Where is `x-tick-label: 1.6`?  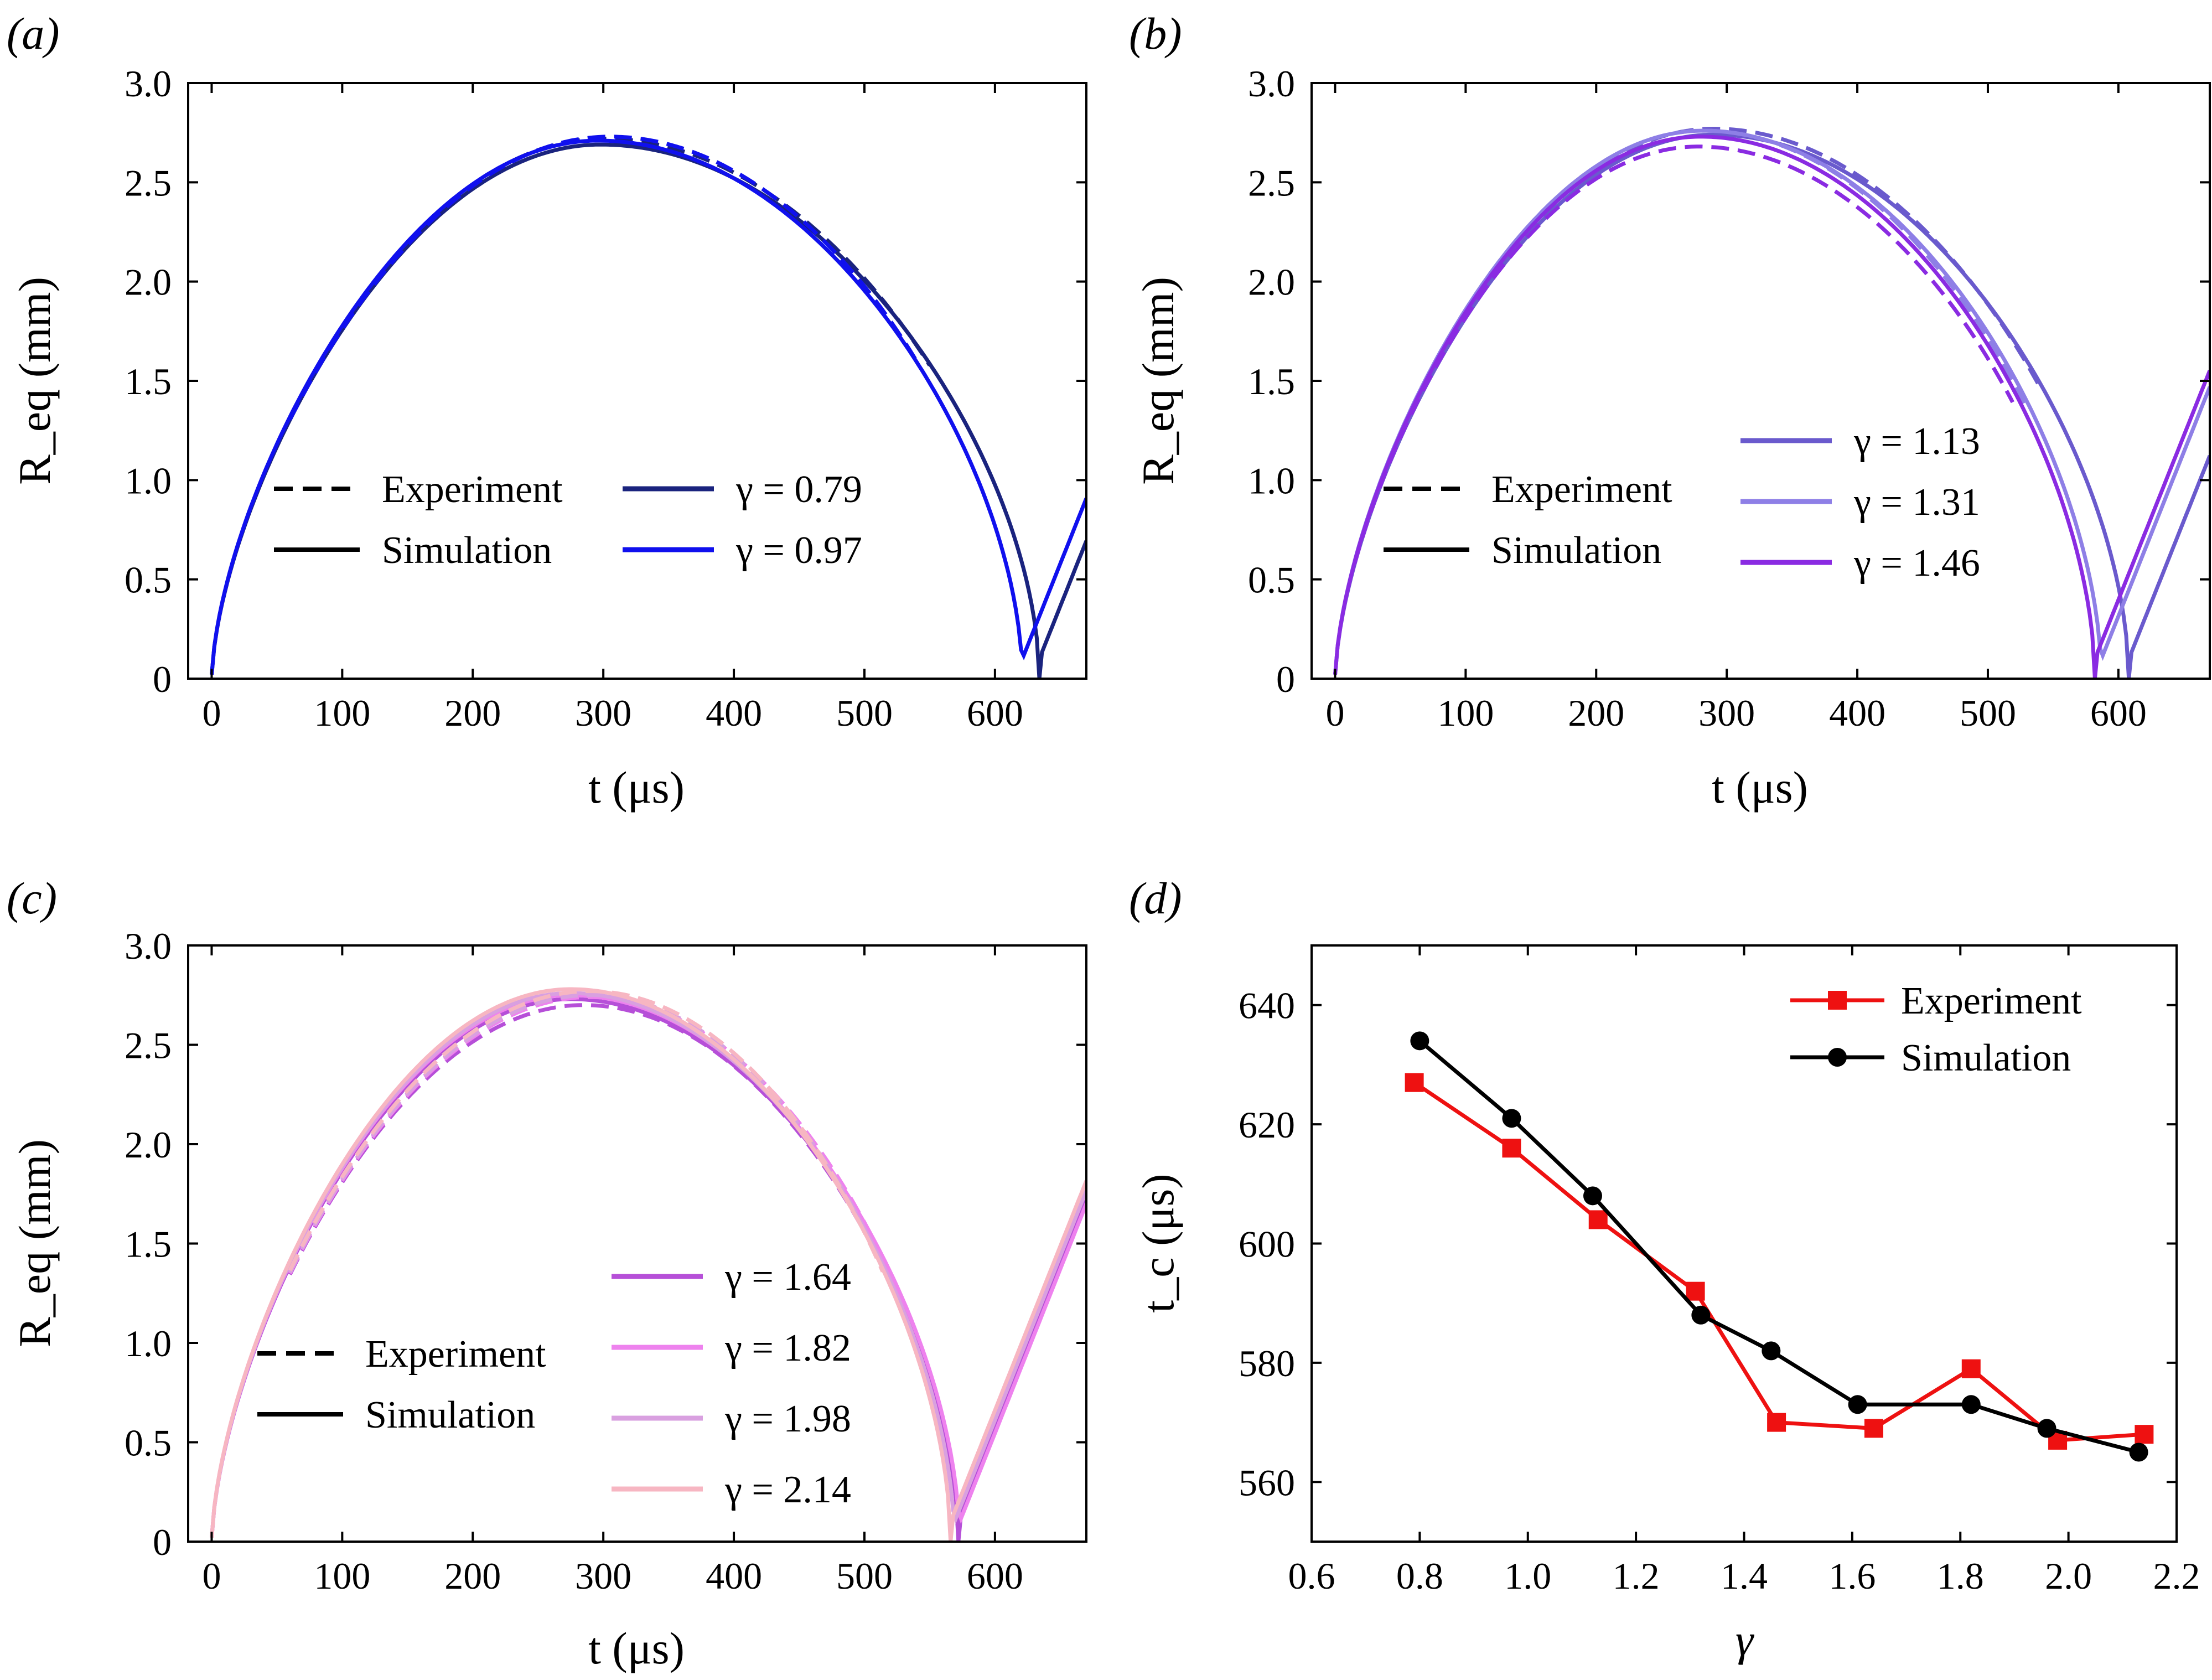
x-tick-label: 1.6 is located at coordinates (1852, 1576).